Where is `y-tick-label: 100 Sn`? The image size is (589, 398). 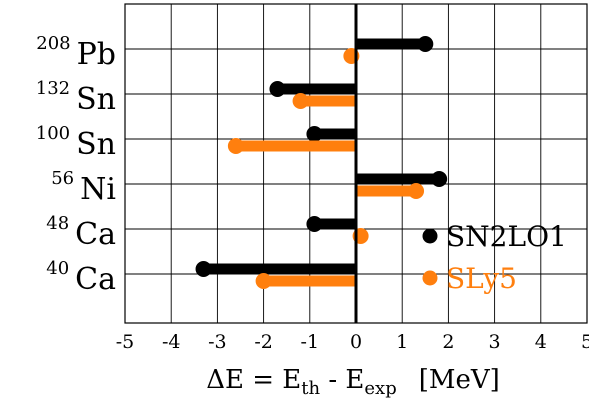 y-tick-label: 100 Sn is located at coordinates (76, 142).